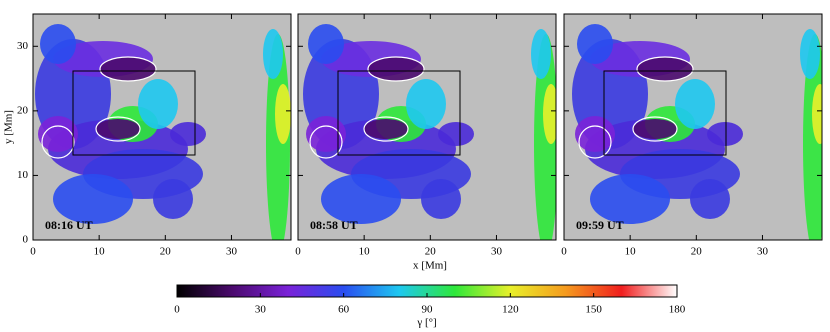  I want to click on colorbar-tick-label: 150, so click(593, 310).